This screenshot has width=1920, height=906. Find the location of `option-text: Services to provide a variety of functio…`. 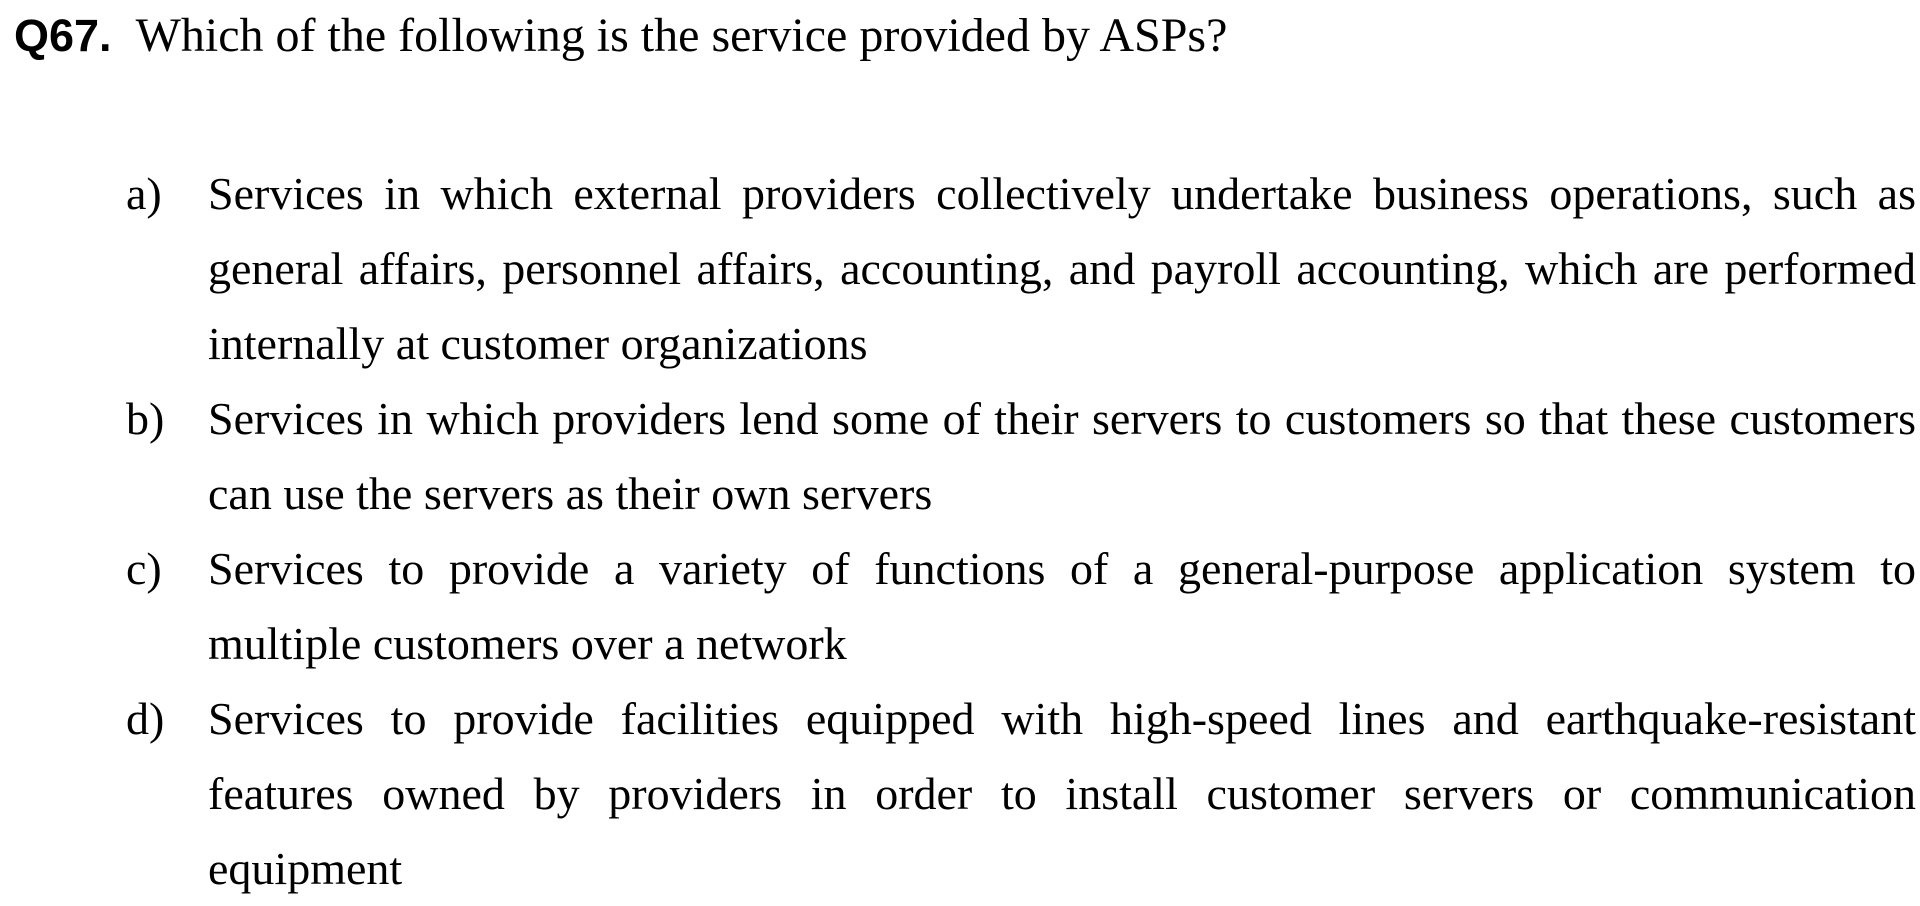

option-text: Services to provide a variety of functio… is located at coordinates (1062, 606).